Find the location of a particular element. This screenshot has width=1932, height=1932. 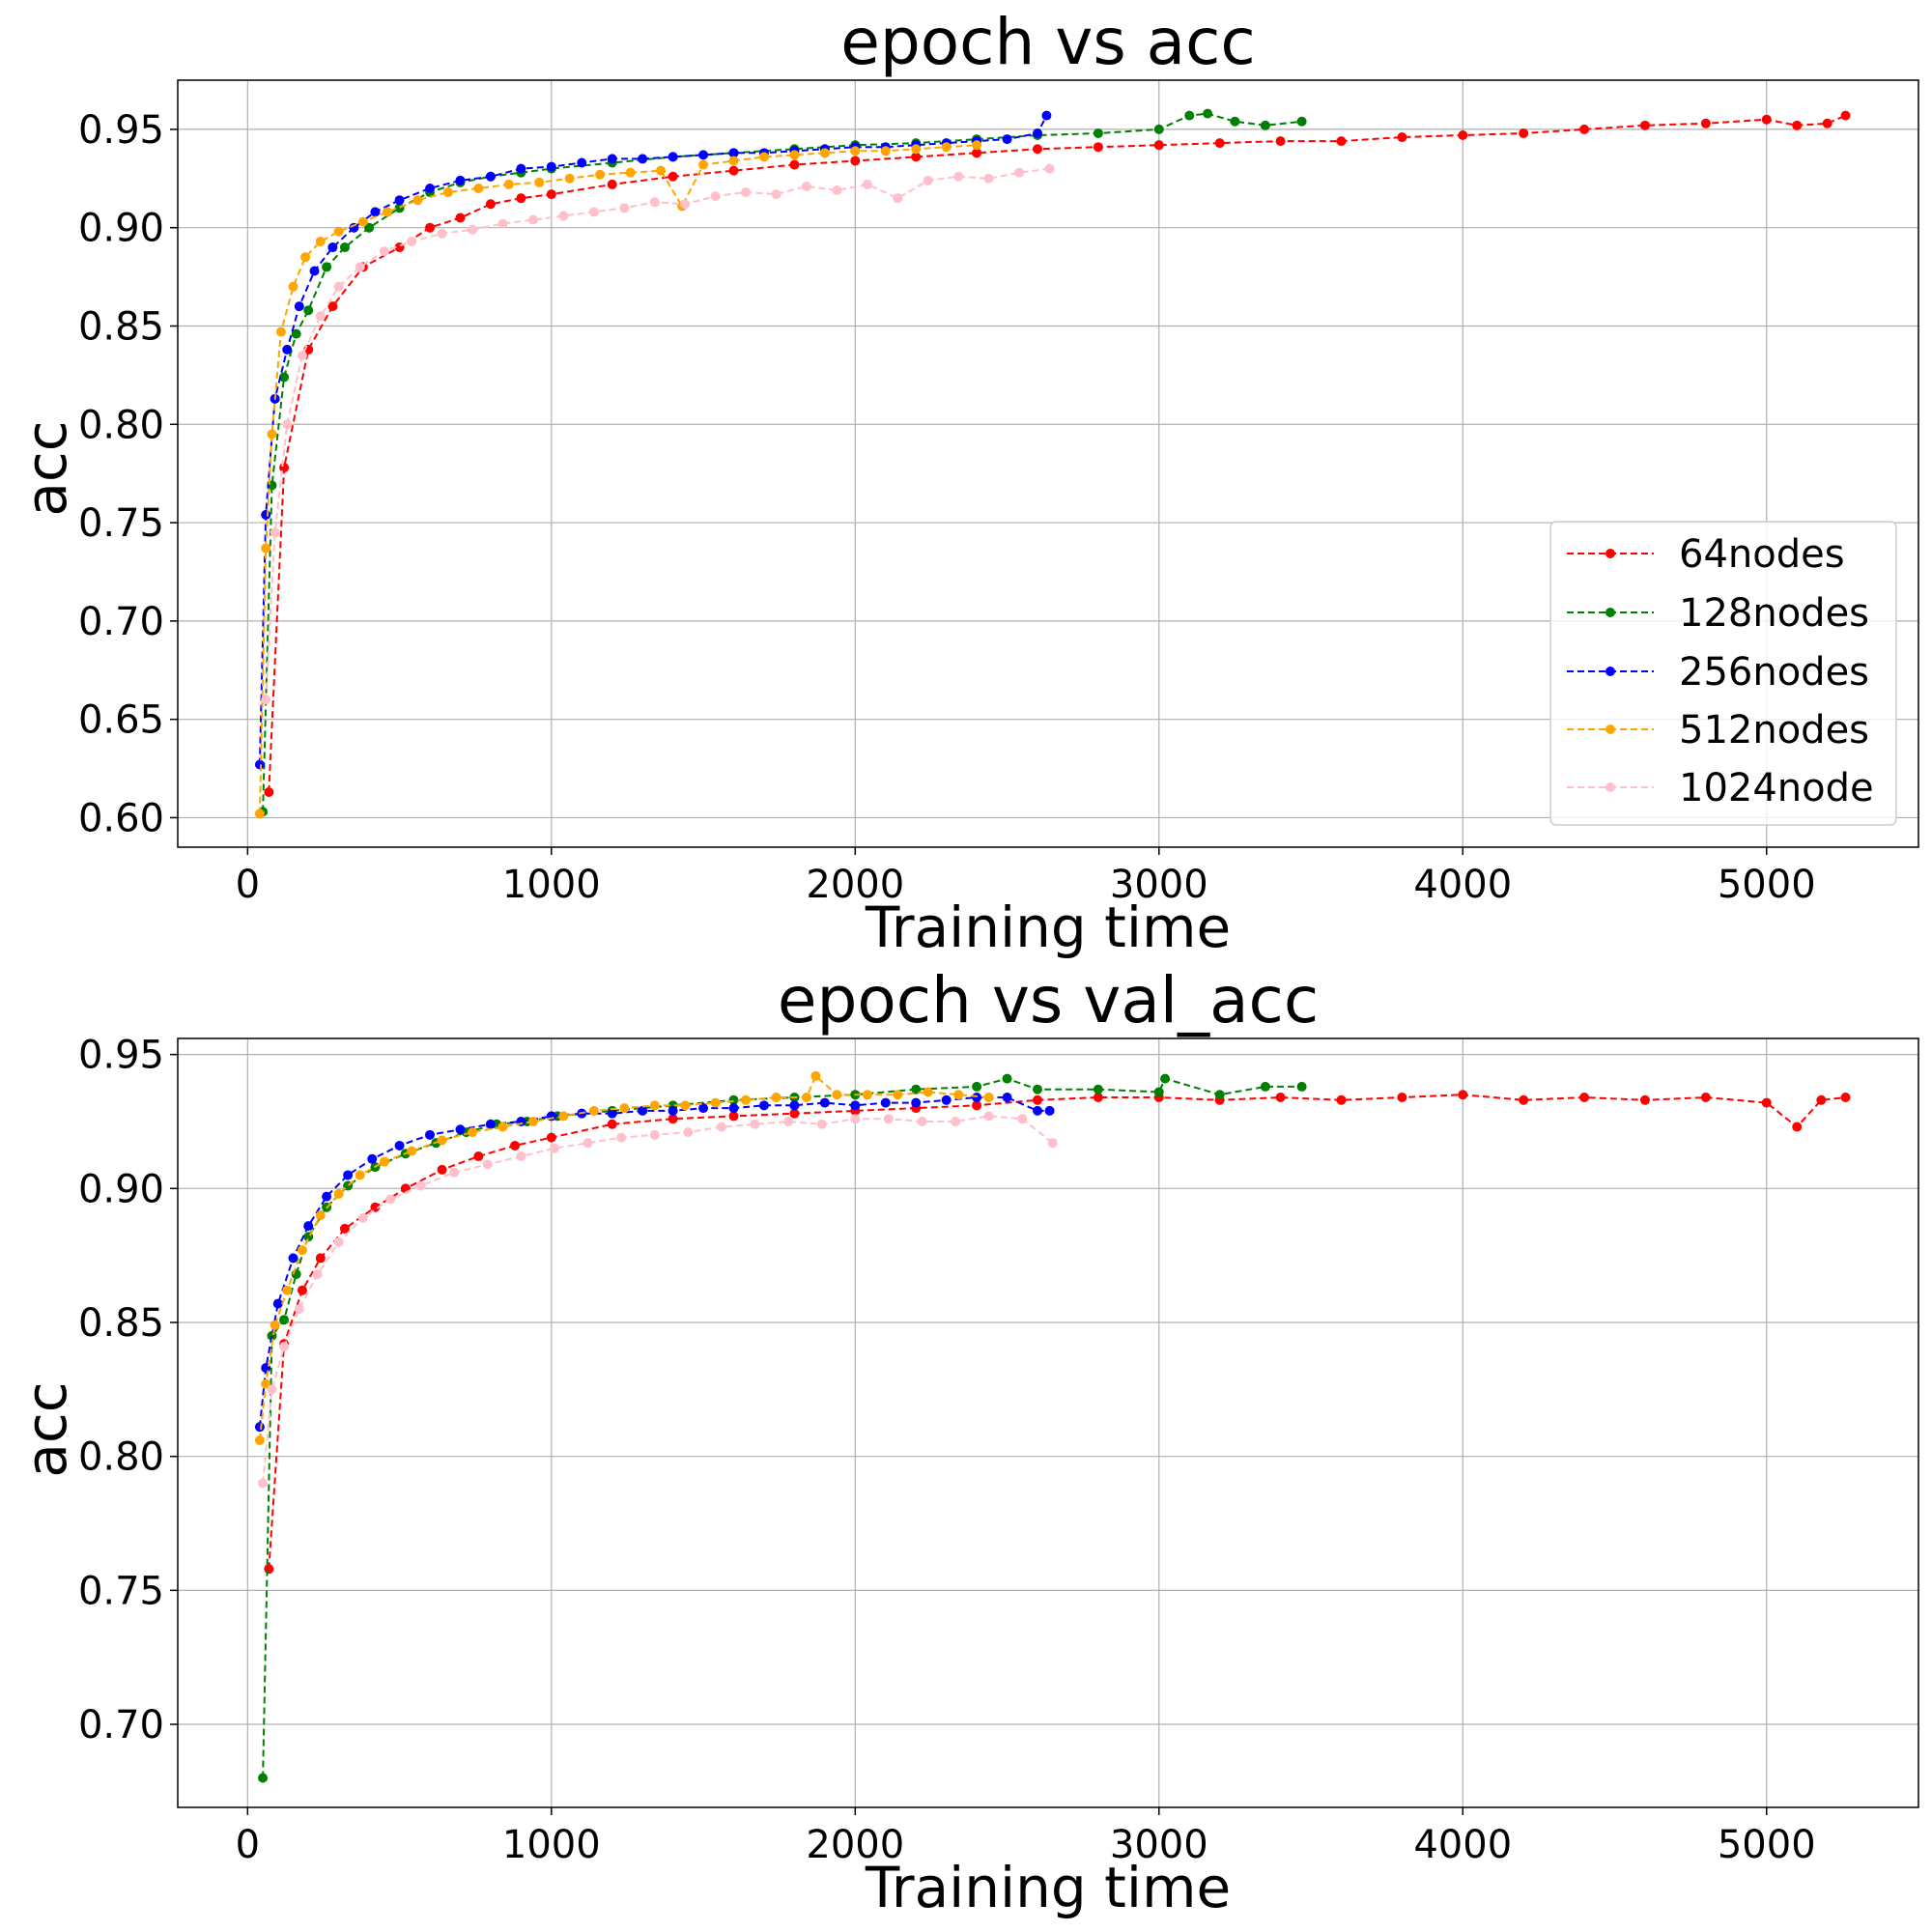

legend: 64nodes 128nodes 256nodes 512nodes 1024n is located at coordinates (1723, 673).